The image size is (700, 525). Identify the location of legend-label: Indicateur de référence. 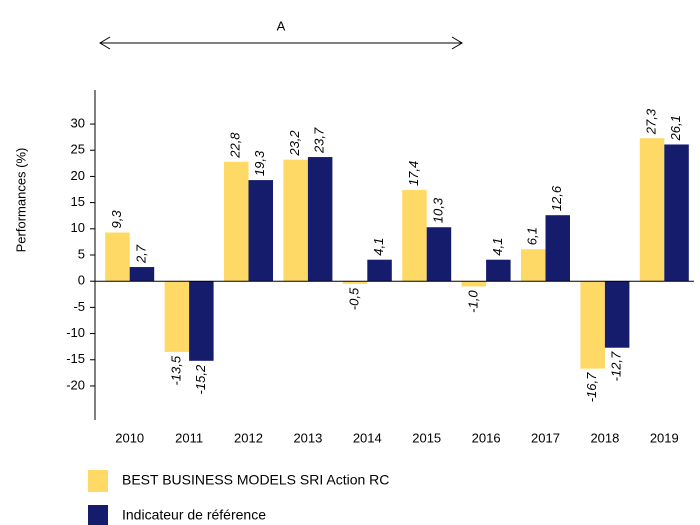
(194, 515).